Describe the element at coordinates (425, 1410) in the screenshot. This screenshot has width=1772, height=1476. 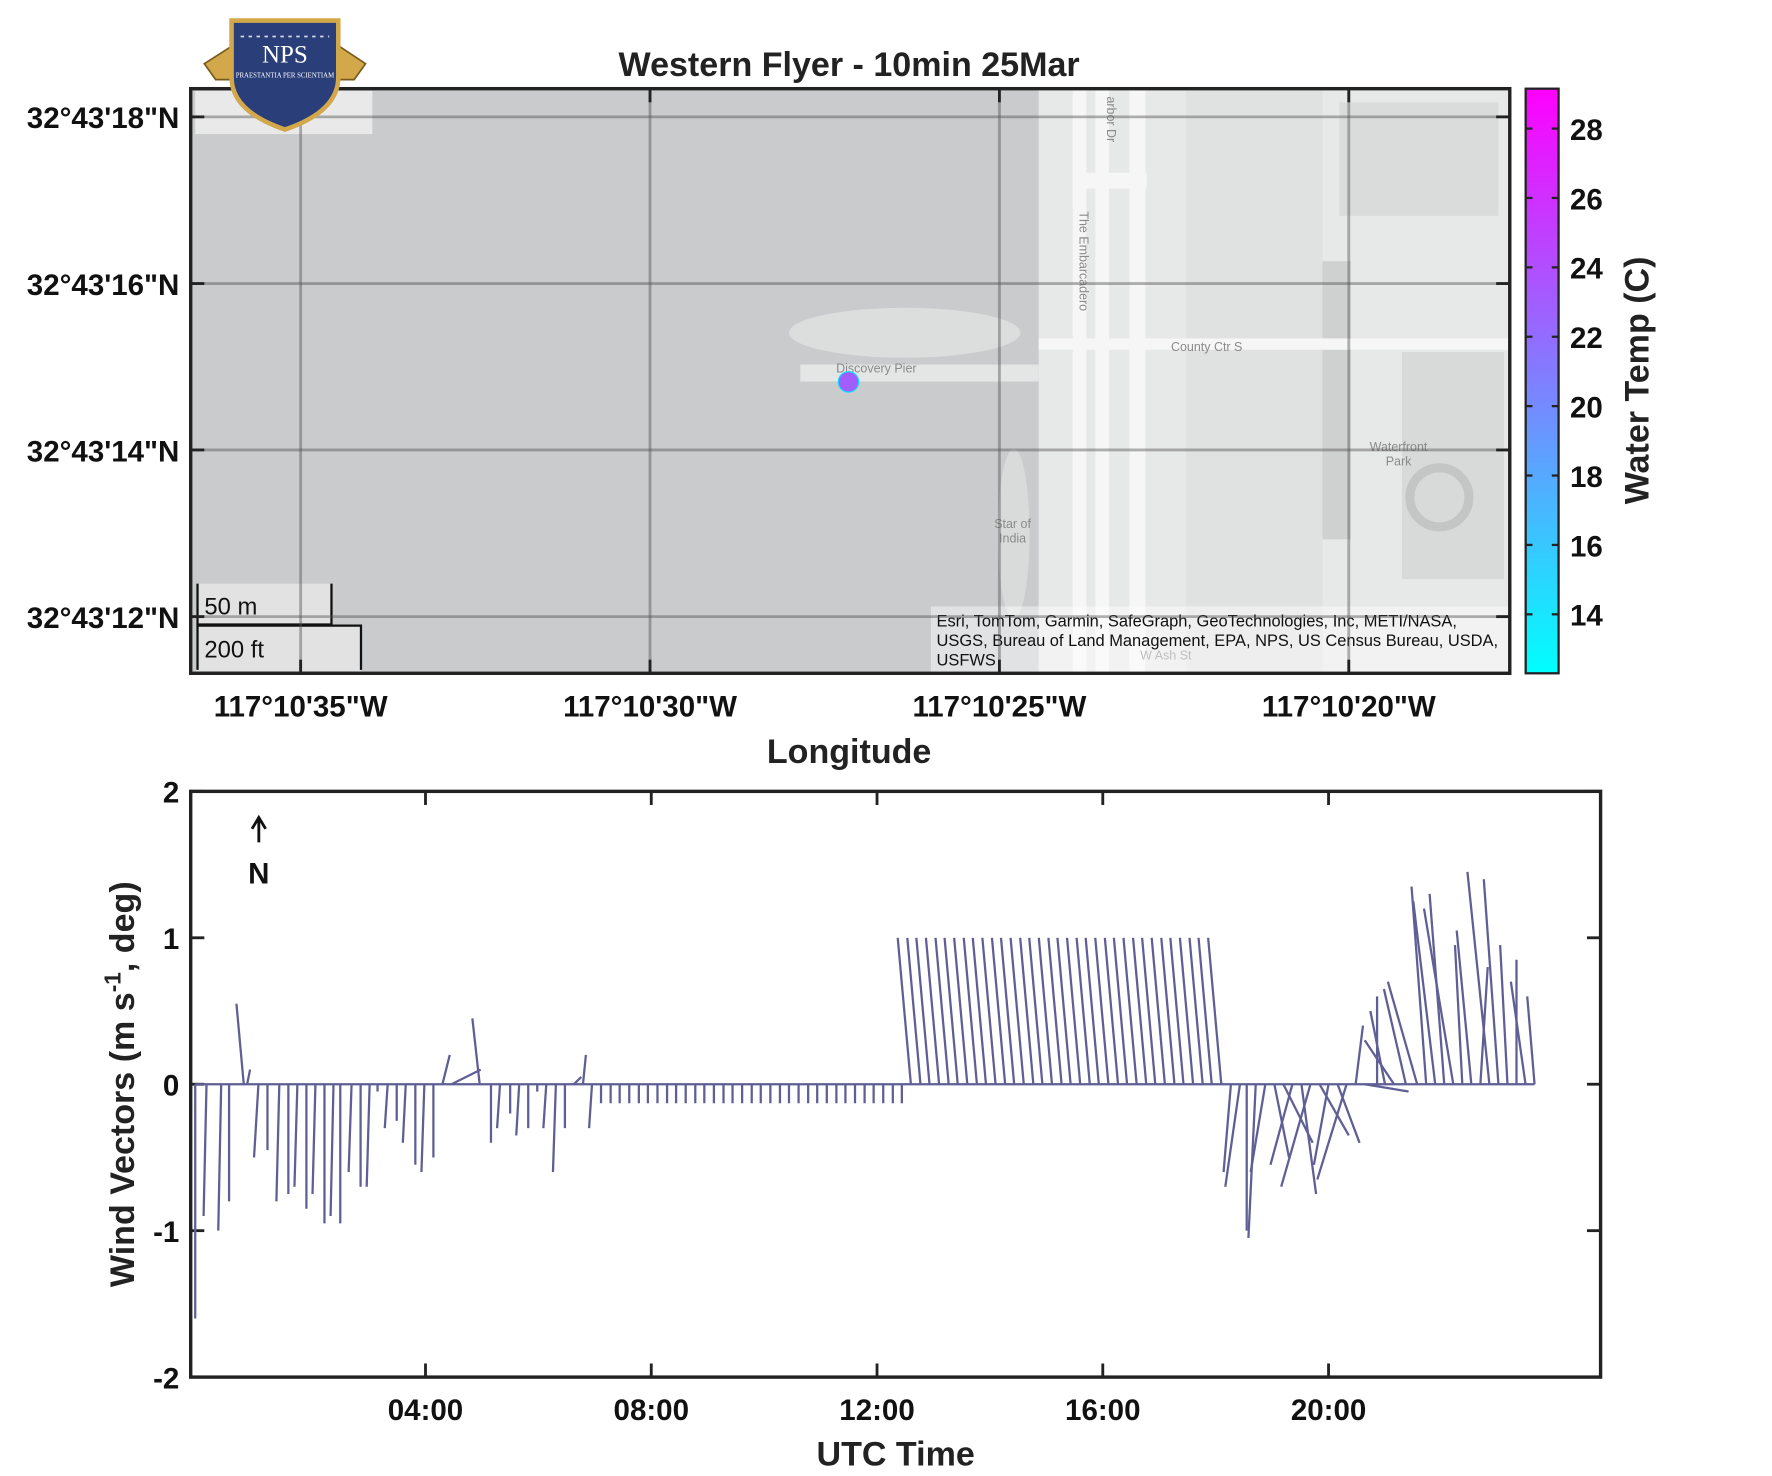
I see `x-tick-label: 04:00` at that location.